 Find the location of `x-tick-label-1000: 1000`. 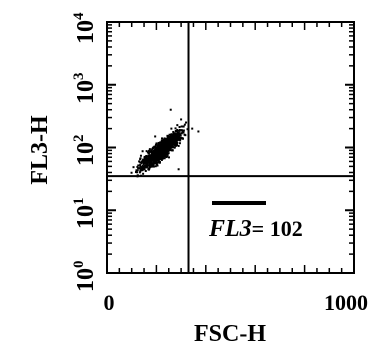

x-tick-label-1000: 1000 is located at coordinates (346, 302).